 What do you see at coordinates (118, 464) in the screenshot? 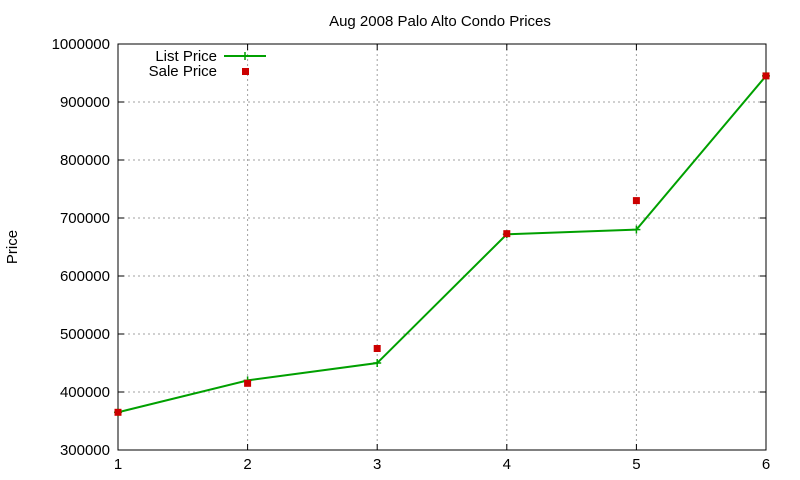
I see `x-tick-label: 1` at bounding box center [118, 464].